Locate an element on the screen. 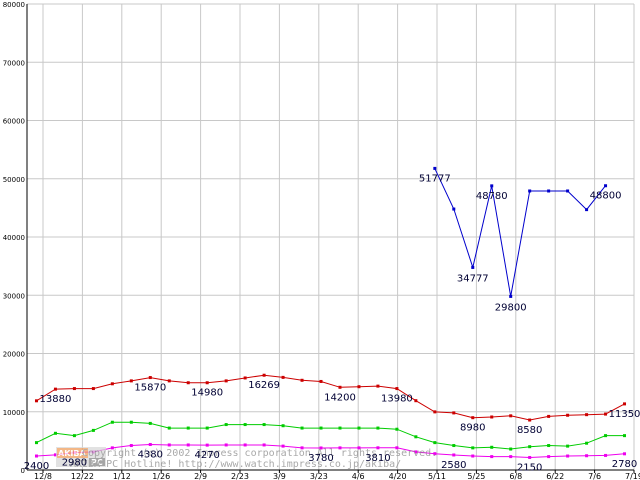  data-label: 51777 is located at coordinates (435, 178).